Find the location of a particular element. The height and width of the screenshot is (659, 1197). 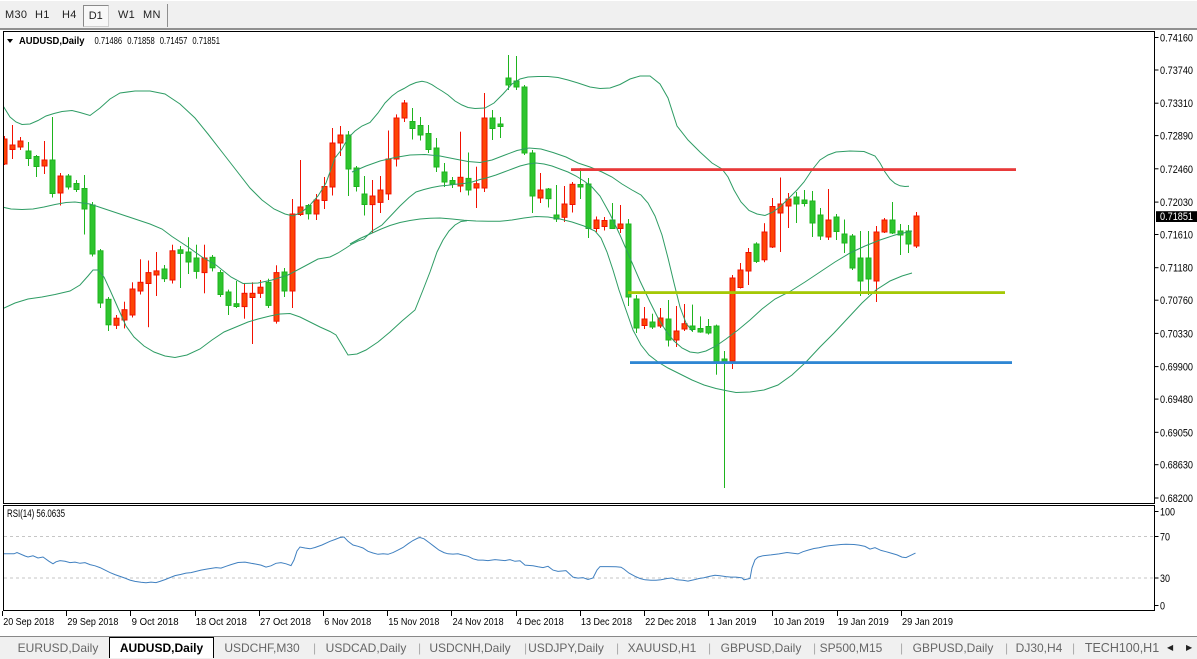

svg-text: 9 Oct 2018 is located at coordinates (155, 622).